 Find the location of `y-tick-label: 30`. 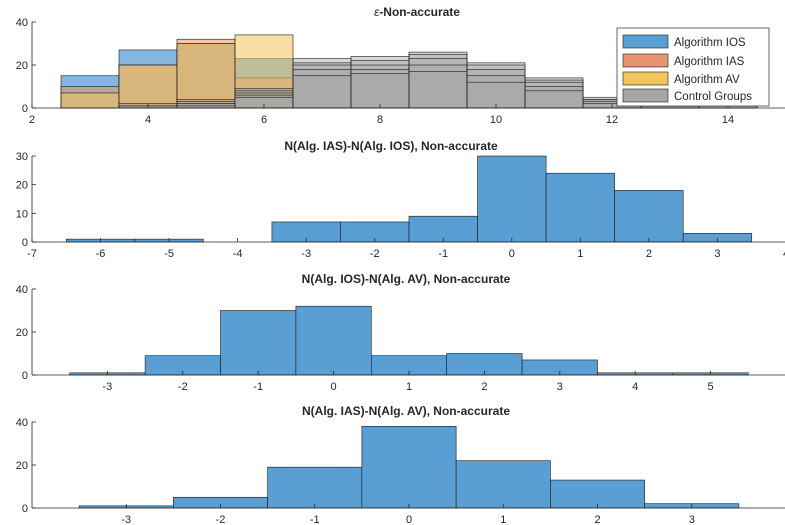

y-tick-label: 30 is located at coordinates (22, 157).